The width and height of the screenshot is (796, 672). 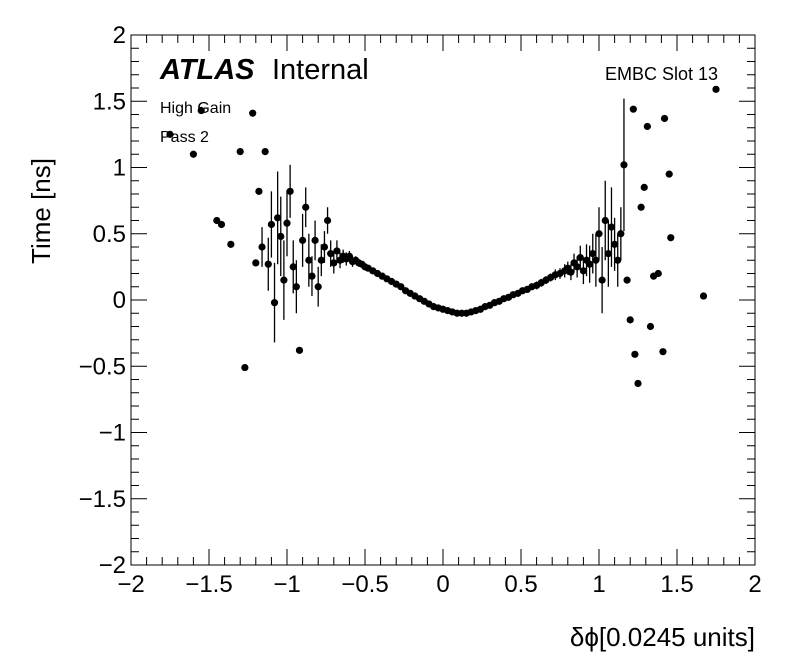 What do you see at coordinates (102, 366) in the screenshot?
I see `y-tick-label: −0.5` at bounding box center [102, 366].